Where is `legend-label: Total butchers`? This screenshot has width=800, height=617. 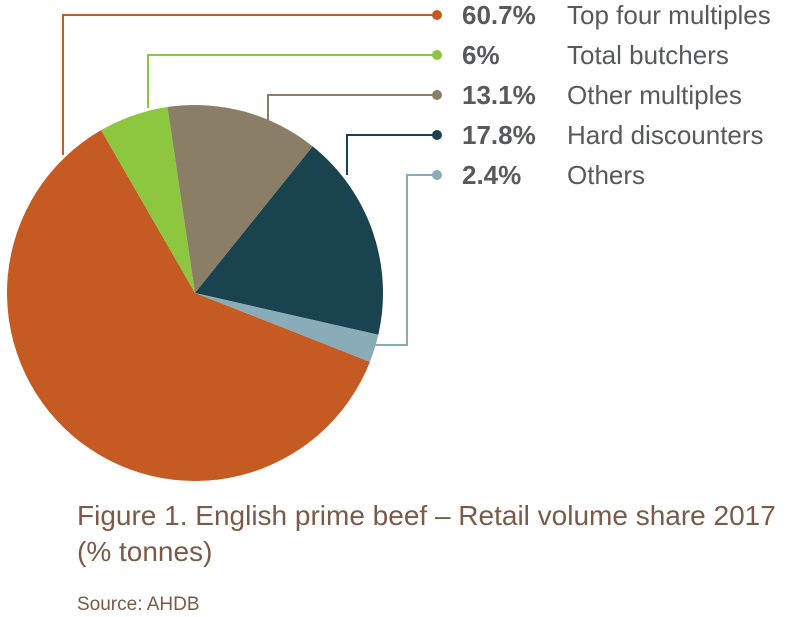 legend-label: Total butchers is located at coordinates (648, 55).